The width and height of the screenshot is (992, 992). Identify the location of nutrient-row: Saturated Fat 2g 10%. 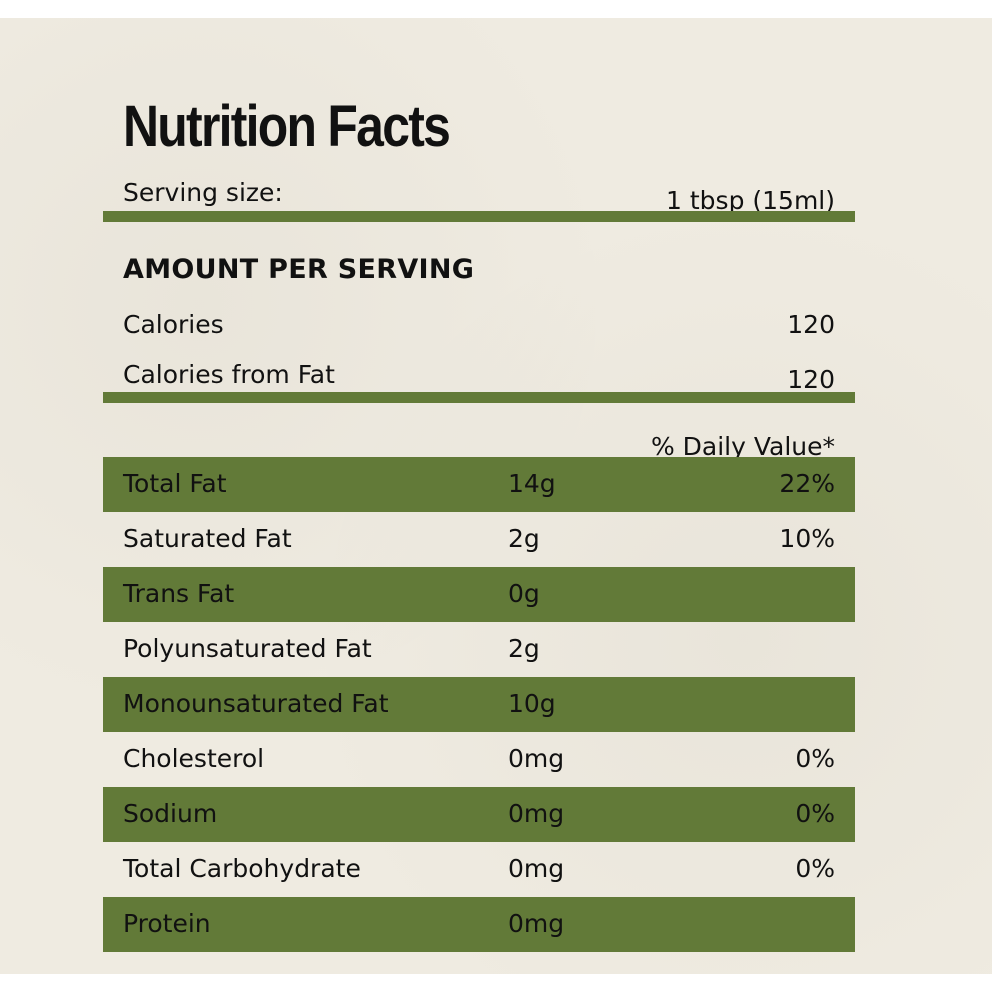
(479, 539).